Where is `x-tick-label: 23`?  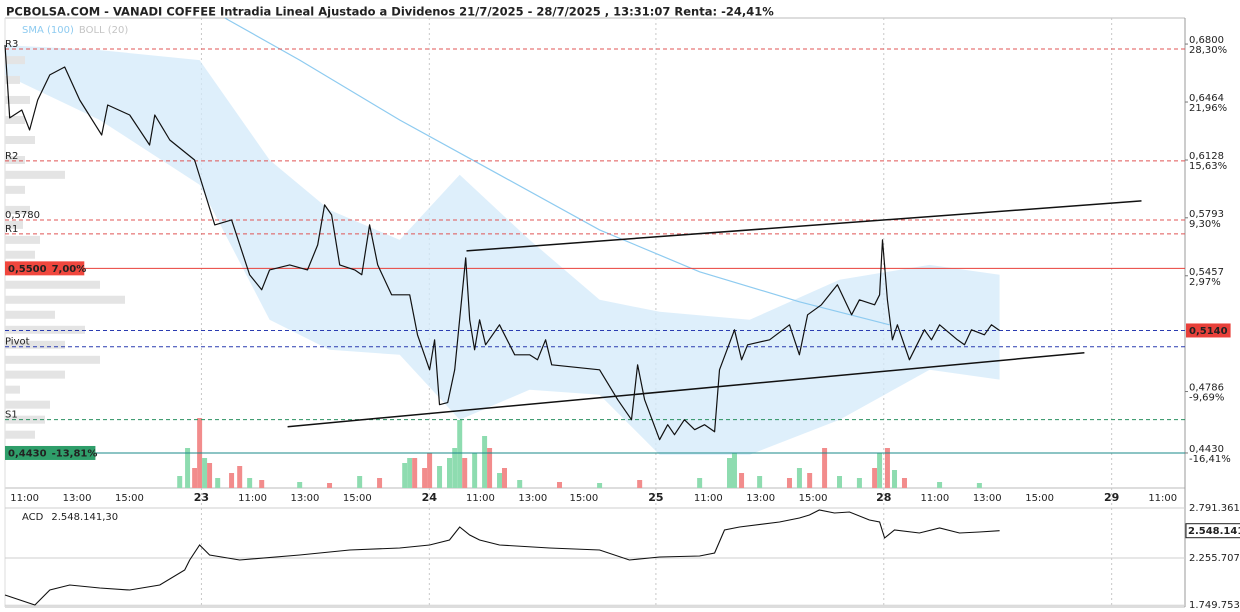
x-tick-label: 23 is located at coordinates (201, 497).